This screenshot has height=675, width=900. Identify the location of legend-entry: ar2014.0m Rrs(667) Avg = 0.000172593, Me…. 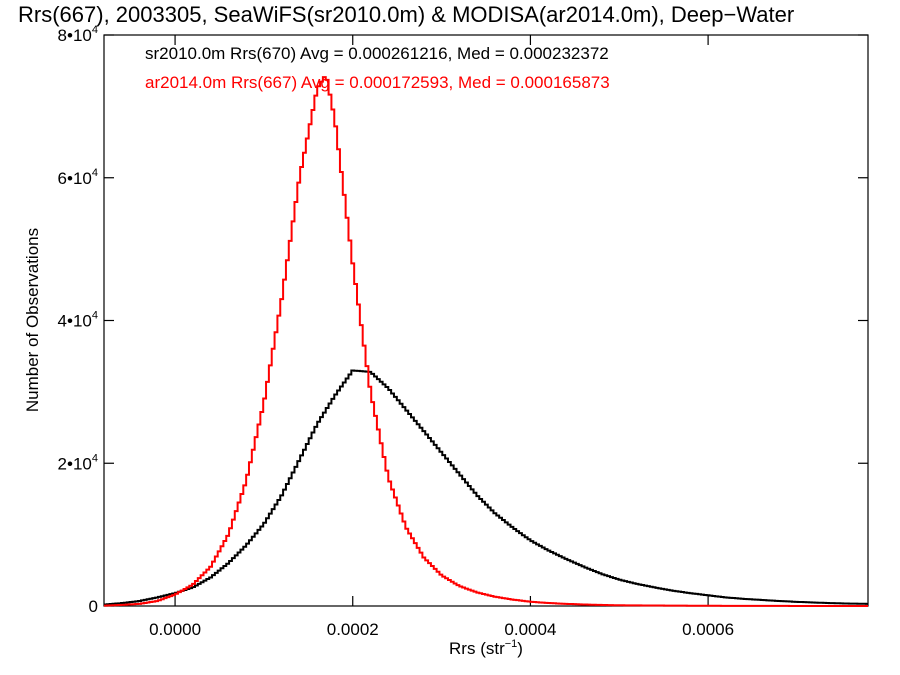
(377, 82).